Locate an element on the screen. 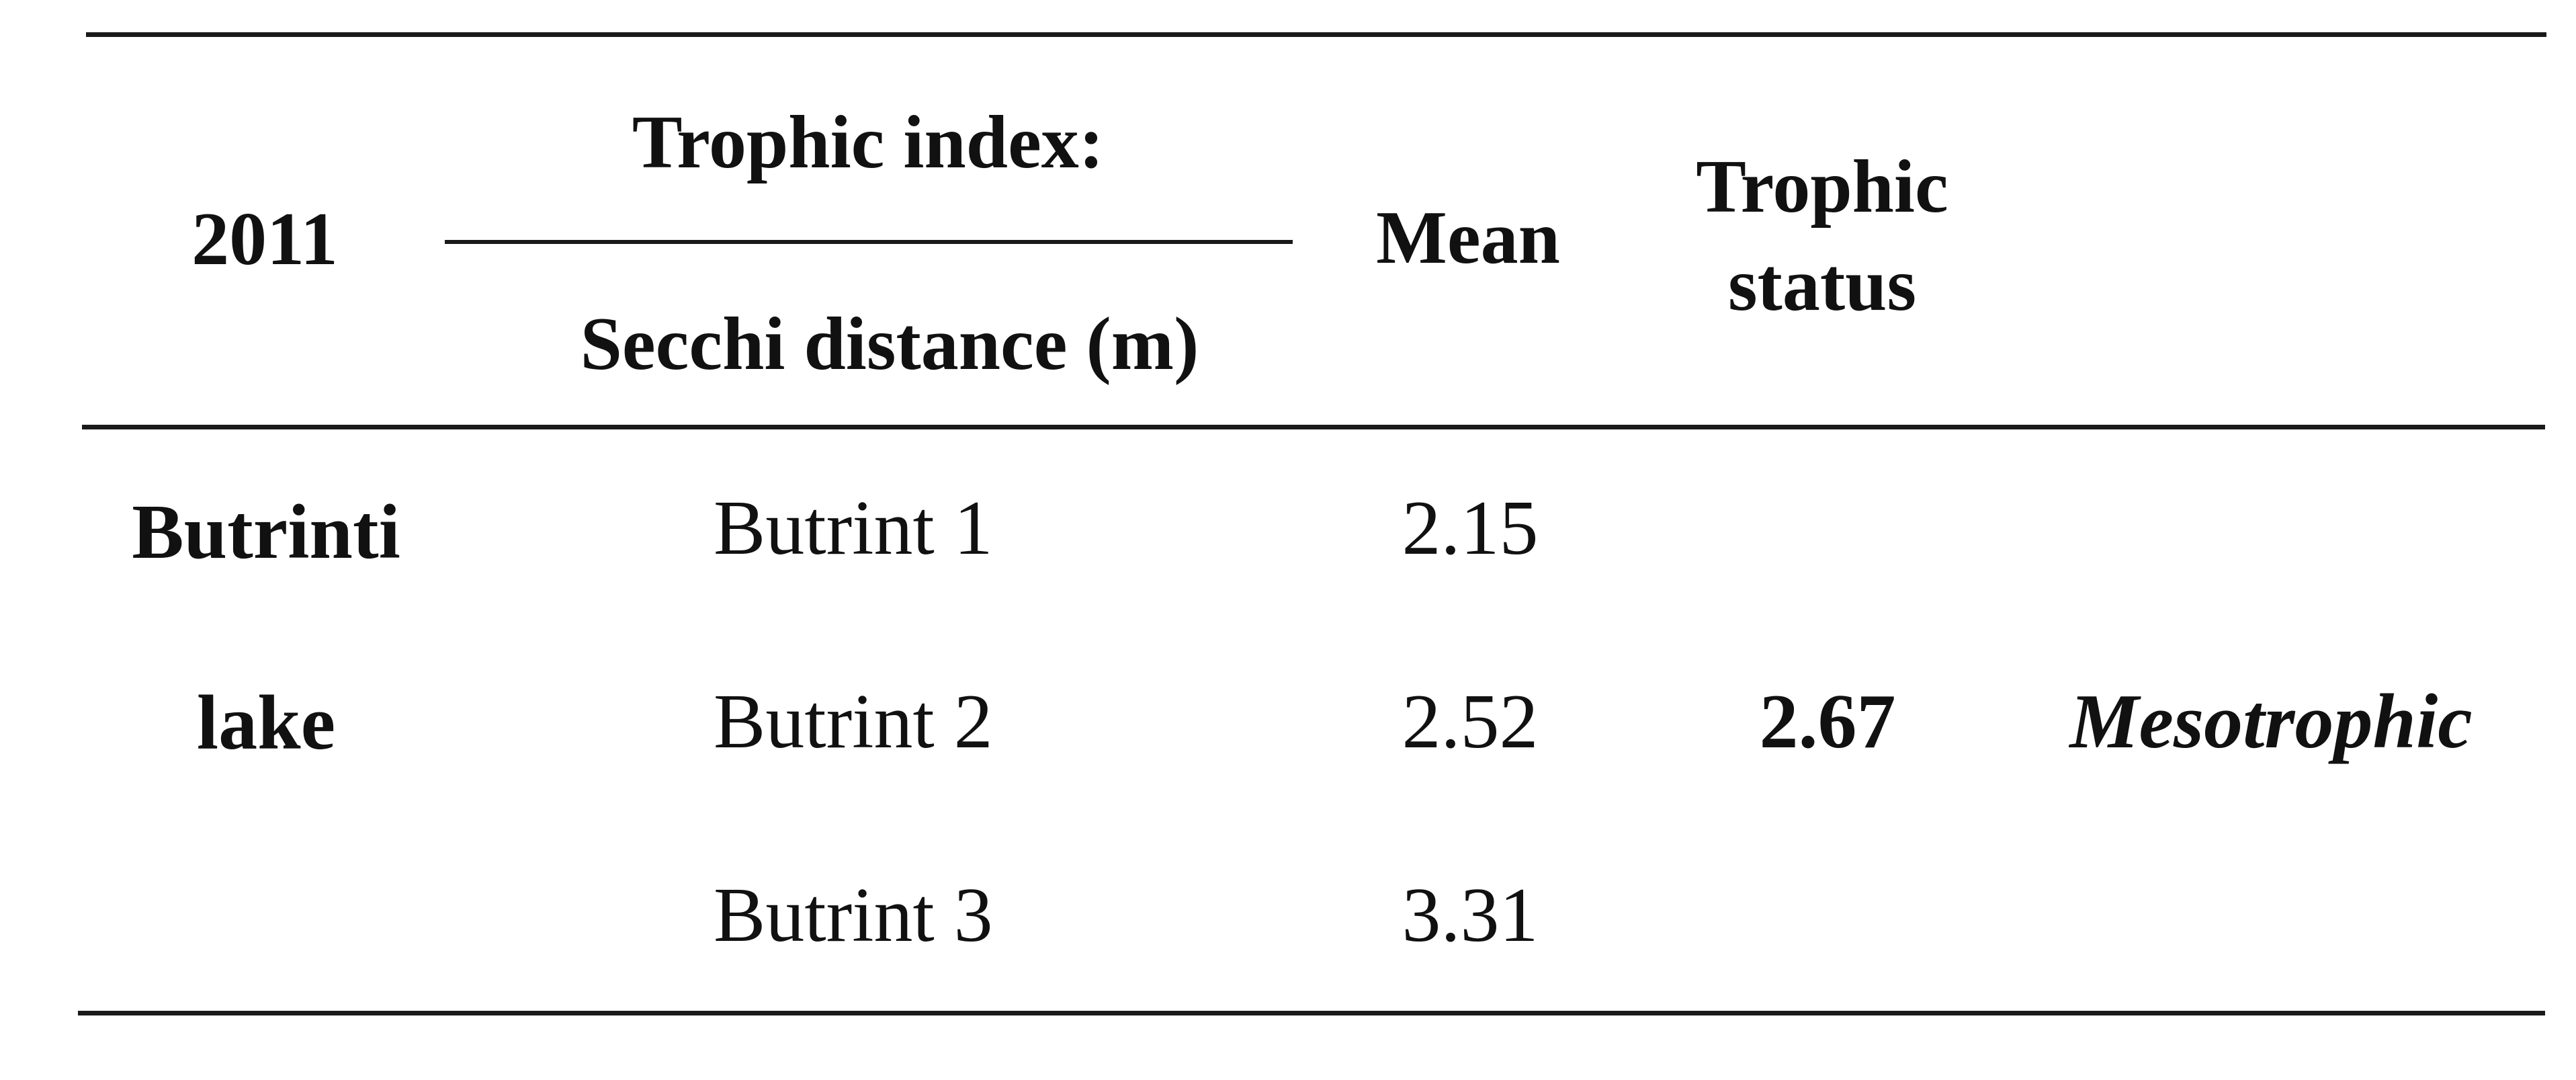  station-butrint-2: Butrint 2 is located at coordinates (853, 722).